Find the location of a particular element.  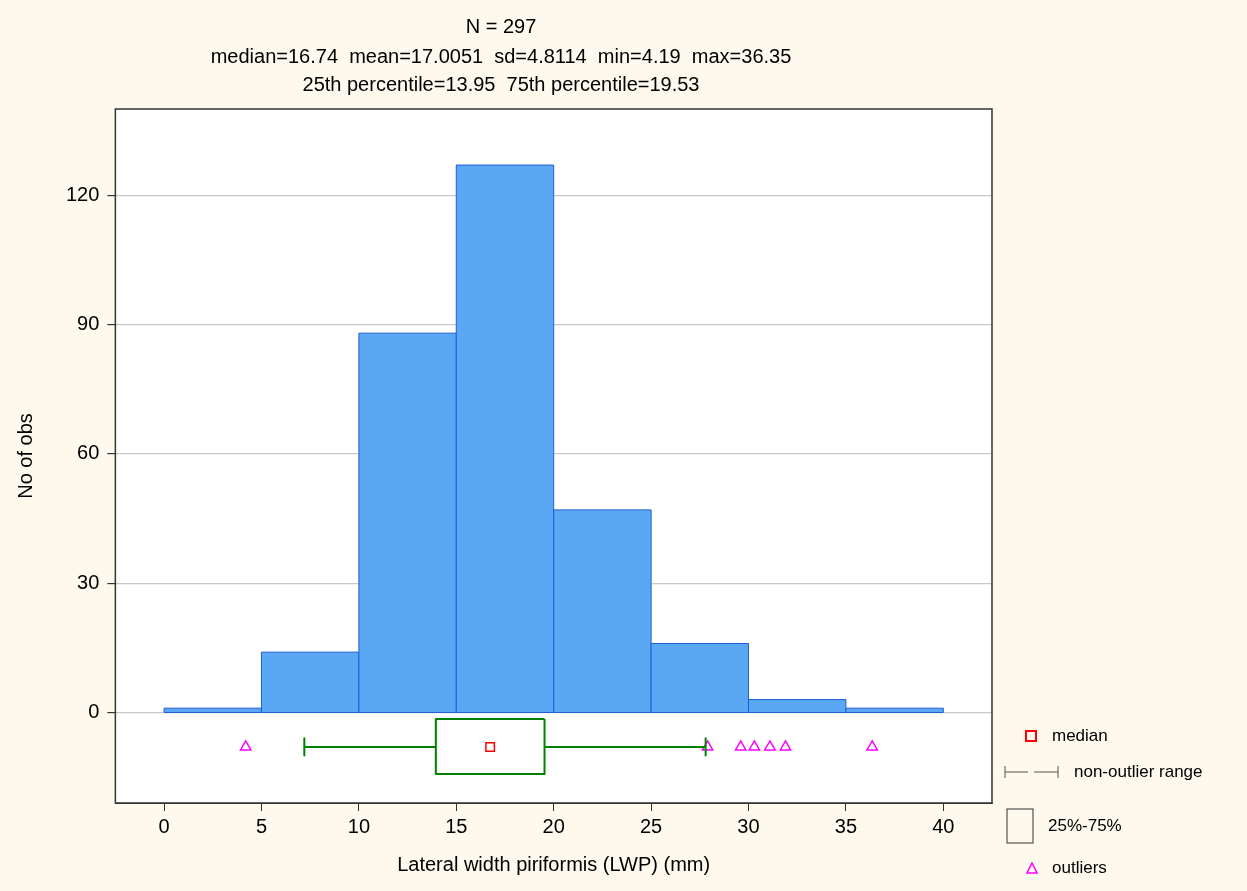

chart-title: N = 297 is located at coordinates (501, 25).